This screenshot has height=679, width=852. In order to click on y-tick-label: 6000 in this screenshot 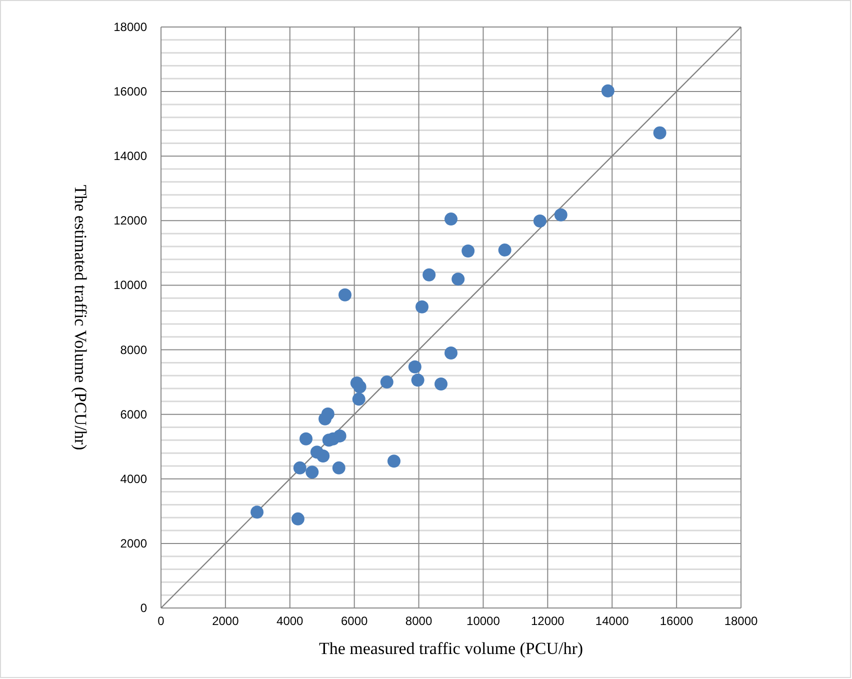, I will do `click(134, 414)`.